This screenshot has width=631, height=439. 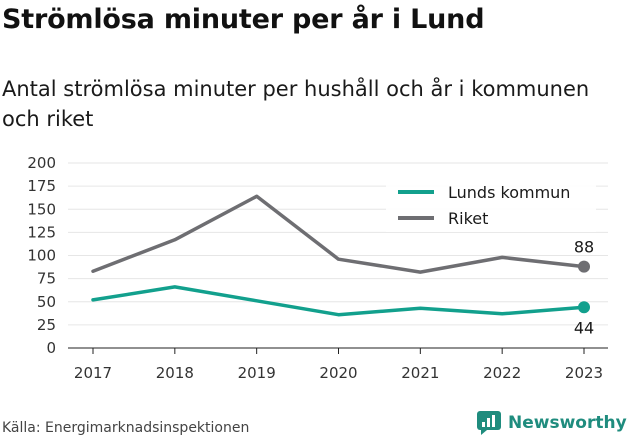 What do you see at coordinates (567, 423) in the screenshot?
I see `brand-name: Newsworthy` at bounding box center [567, 423].